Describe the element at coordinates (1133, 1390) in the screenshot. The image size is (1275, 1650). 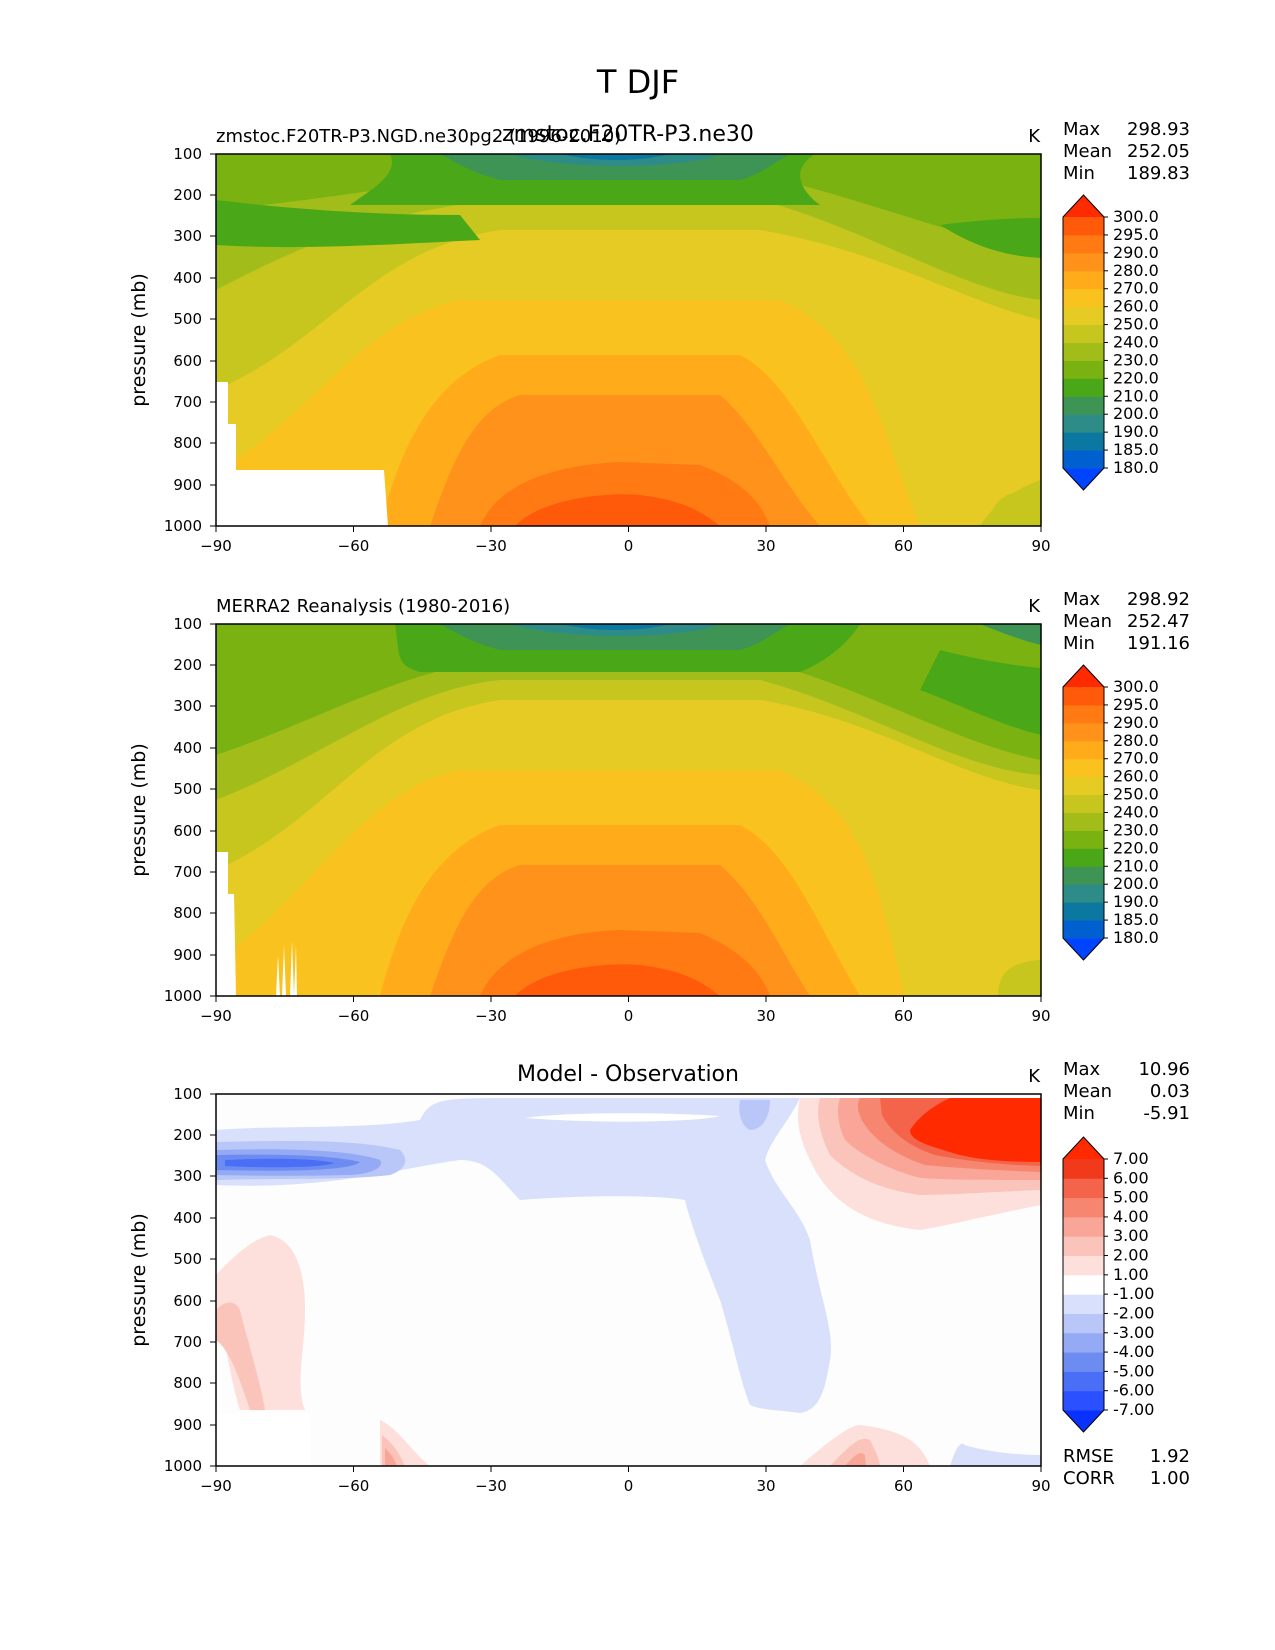
I see `colorbar-level-label: -6.00` at that location.